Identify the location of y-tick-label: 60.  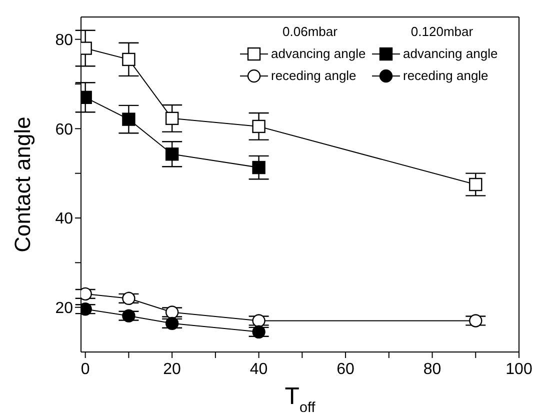
(64, 129).